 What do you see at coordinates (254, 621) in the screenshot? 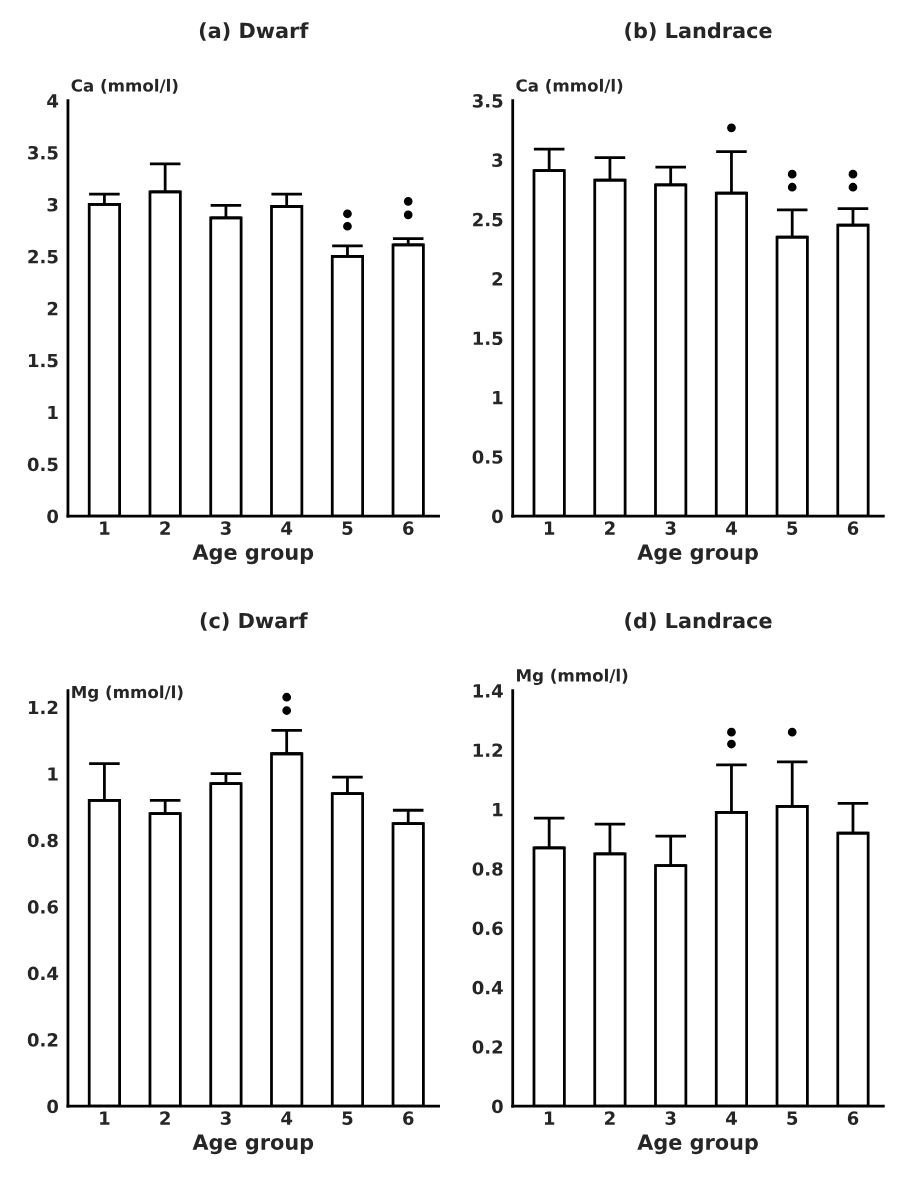
I see `chart-title: (c) Dwarf` at bounding box center [254, 621].